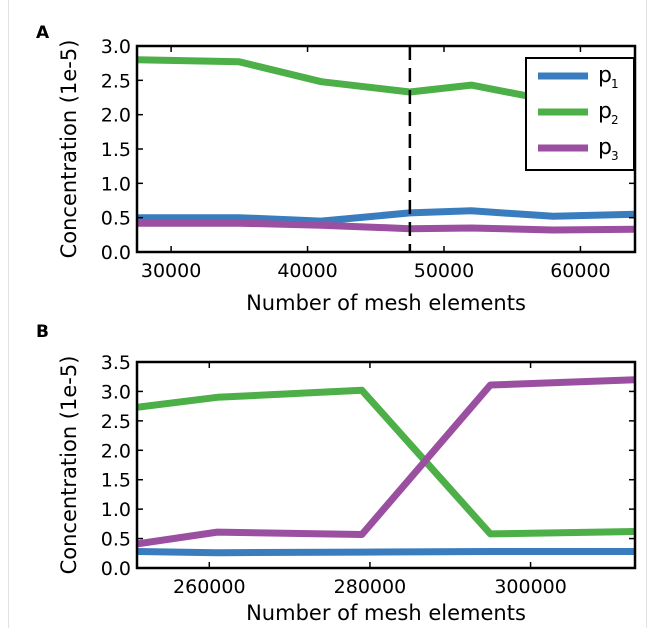 Image resolution: width=655 pixels, height=628 pixels. I want to click on y-axis-label-b: Concentration (1e-5), so click(69, 465).